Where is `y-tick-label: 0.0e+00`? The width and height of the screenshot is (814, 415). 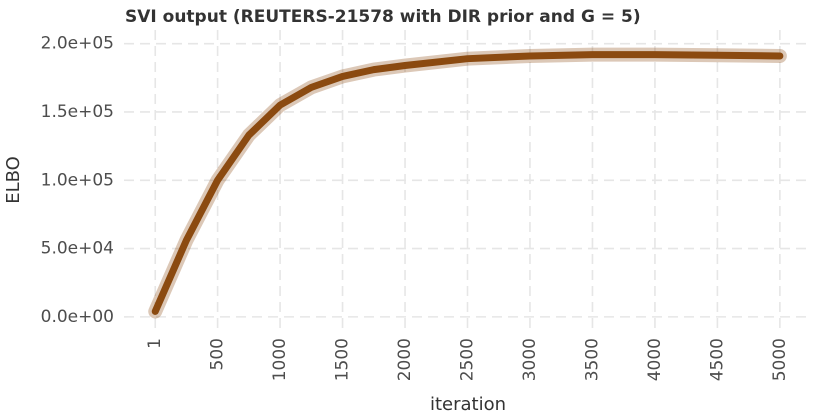
y-tick-label: 0.0e+00 is located at coordinates (77, 317).